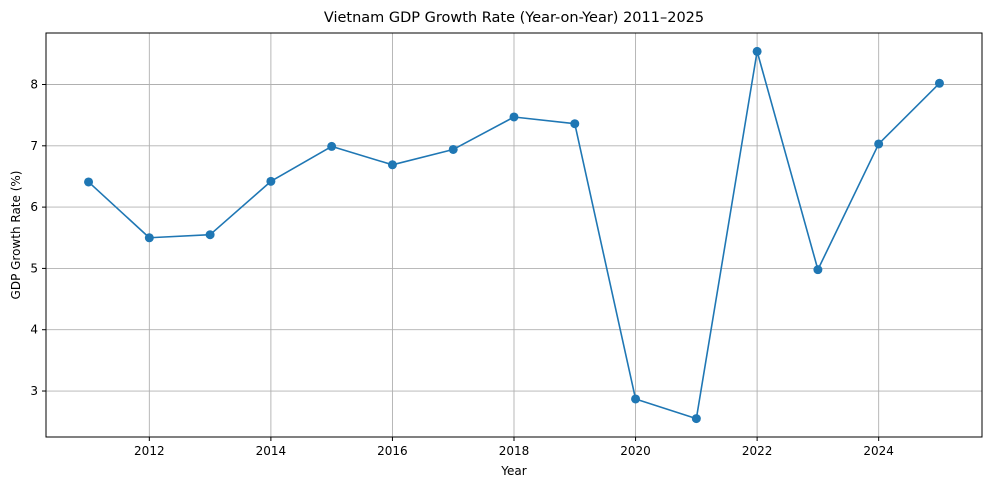 The image size is (989, 490). What do you see at coordinates (818, 270) in the screenshot?
I see `data-point-2023` at bounding box center [818, 270].